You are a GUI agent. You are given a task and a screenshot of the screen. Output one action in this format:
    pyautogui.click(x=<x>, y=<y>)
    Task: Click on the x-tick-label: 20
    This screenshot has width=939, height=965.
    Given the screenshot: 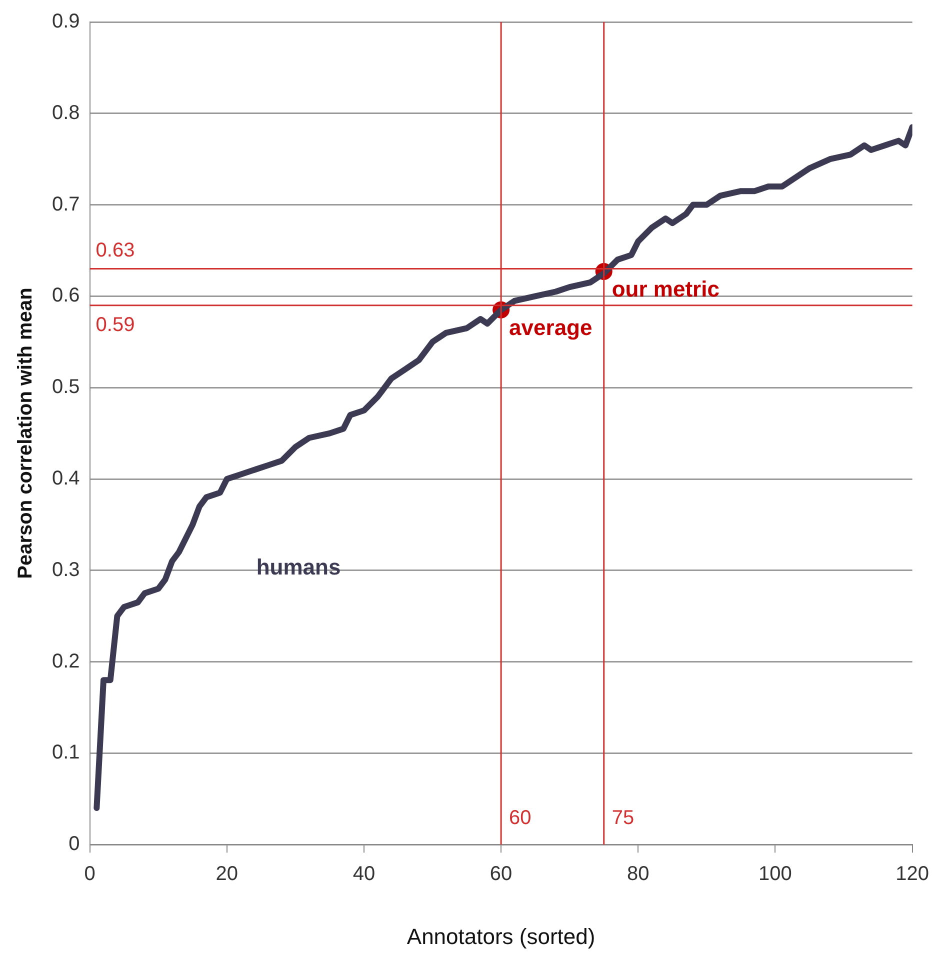 What is the action you would take?
    pyautogui.click(x=227, y=874)
    